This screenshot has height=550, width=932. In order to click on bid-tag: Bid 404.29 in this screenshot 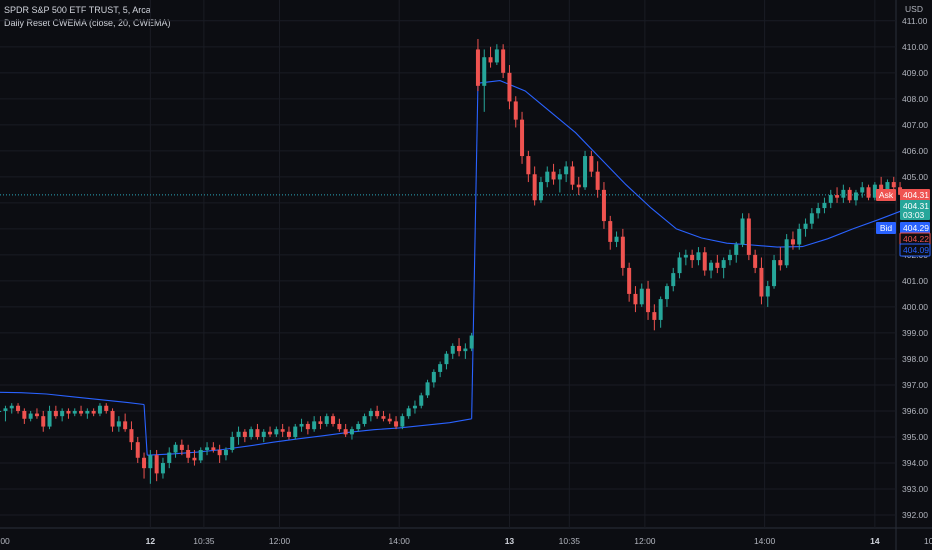, I will do `click(903, 228)`.